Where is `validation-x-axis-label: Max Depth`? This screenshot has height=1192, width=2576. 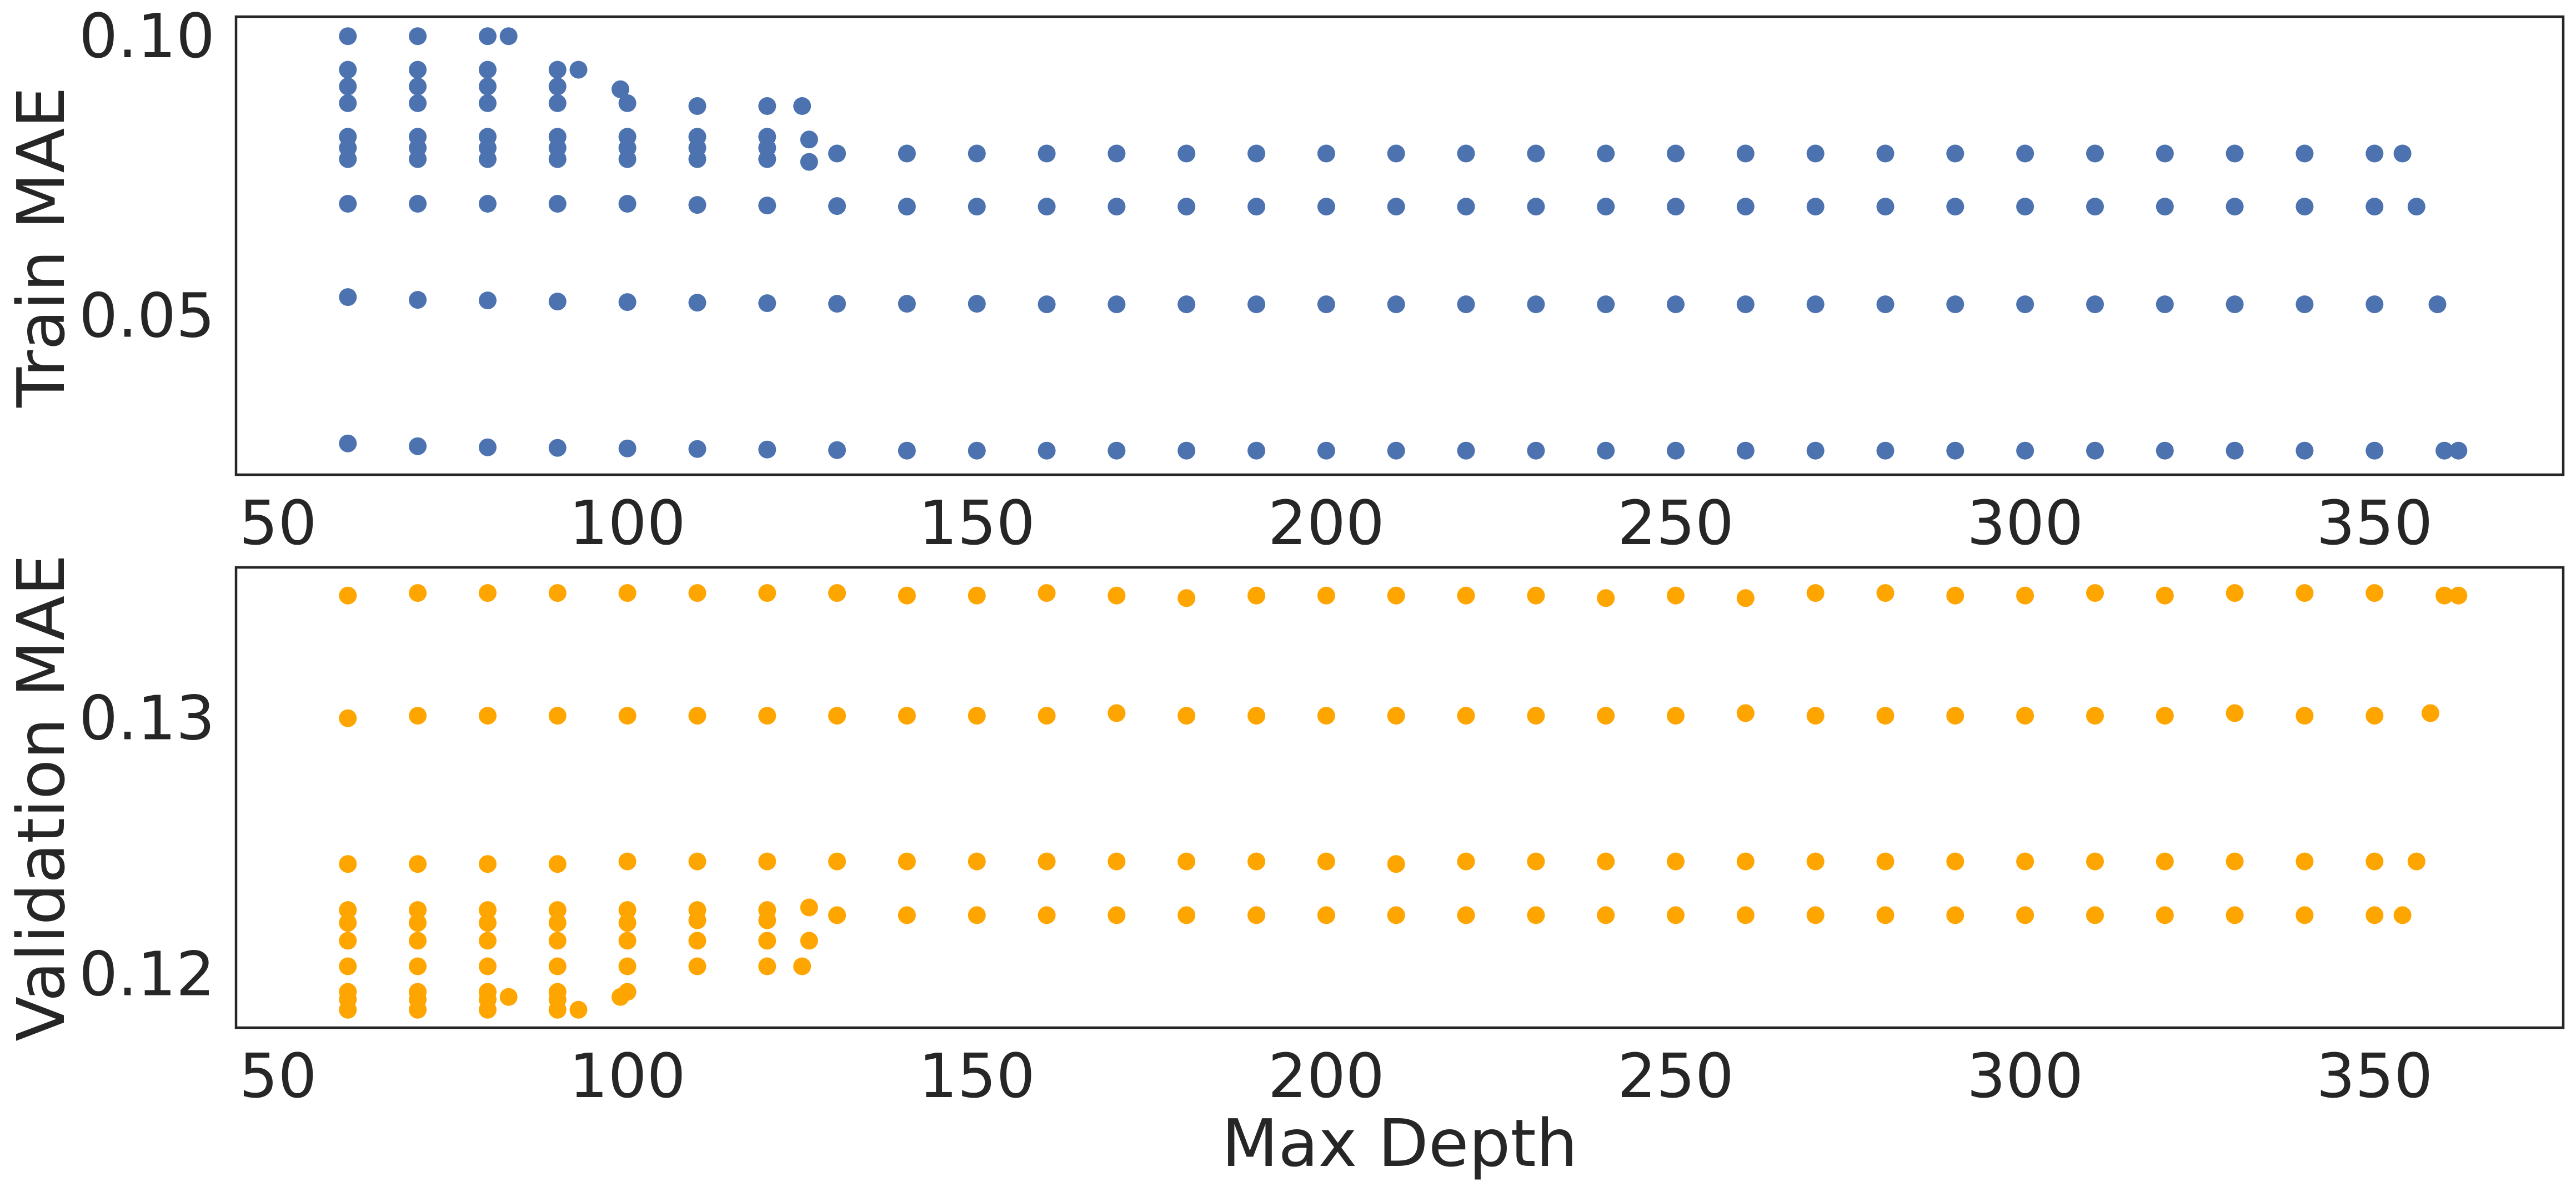 validation-x-axis-label: Max Depth is located at coordinates (1400, 1143).